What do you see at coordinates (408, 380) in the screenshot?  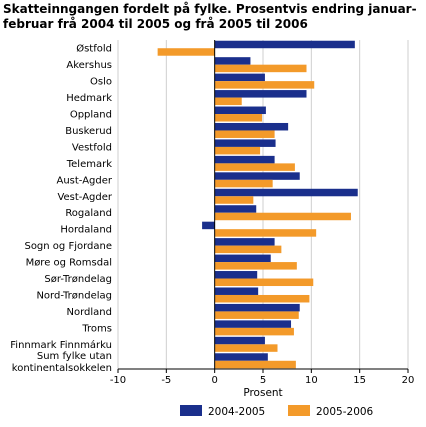 I see `x-tick-label: 20` at bounding box center [408, 380].